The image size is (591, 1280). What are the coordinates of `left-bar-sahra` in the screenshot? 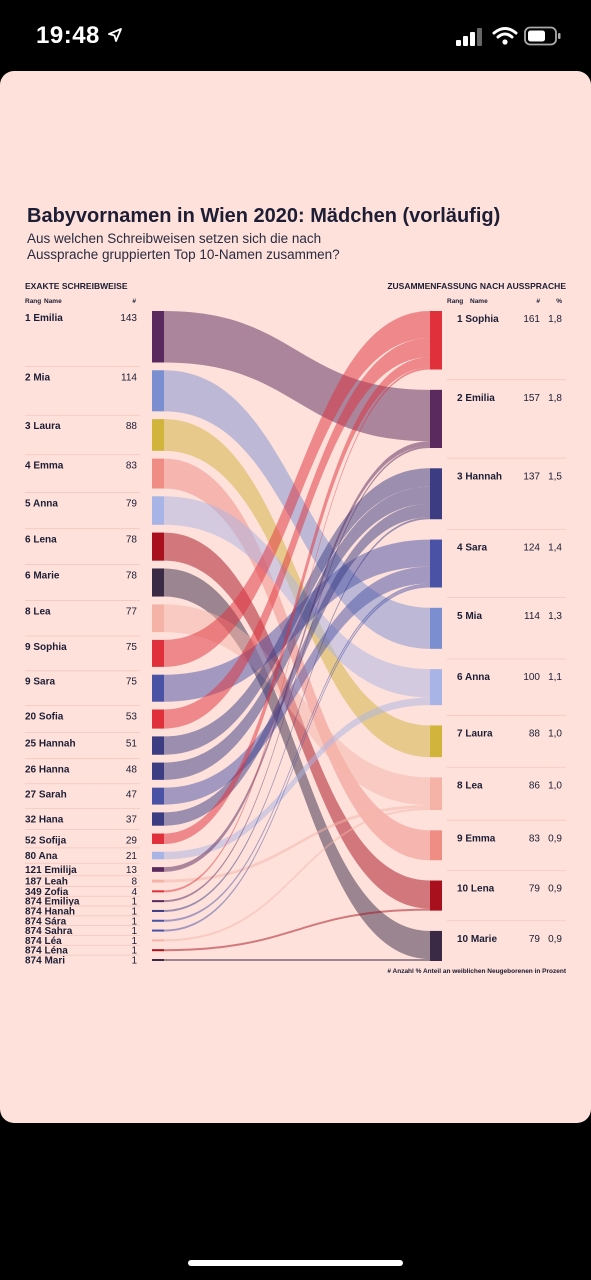 It's located at (158, 930).